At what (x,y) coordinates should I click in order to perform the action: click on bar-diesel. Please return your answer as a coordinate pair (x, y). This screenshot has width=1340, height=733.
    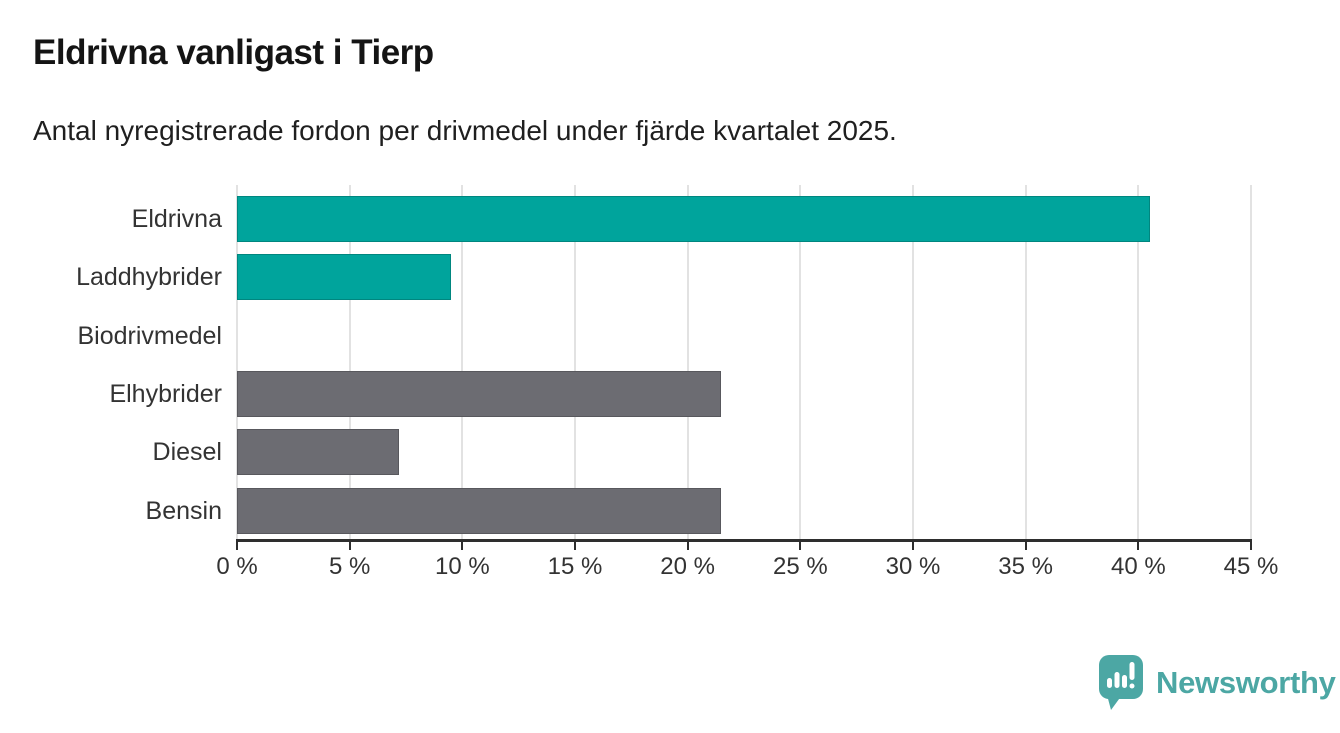
    Looking at the image, I should click on (318, 452).